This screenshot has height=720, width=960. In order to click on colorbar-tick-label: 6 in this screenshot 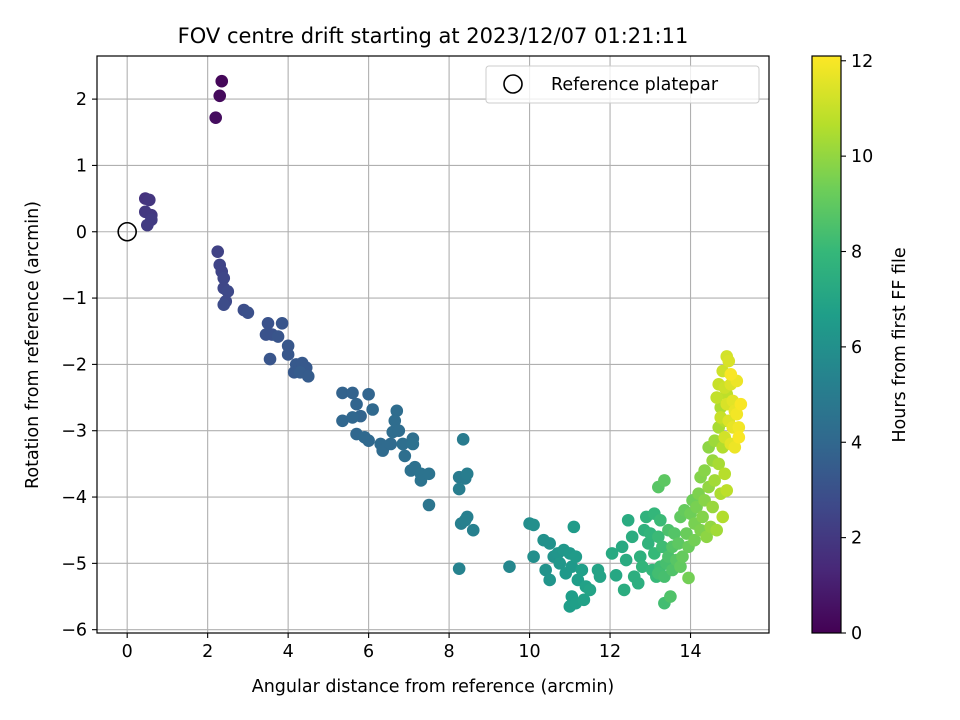, I will do `click(856, 348)`.